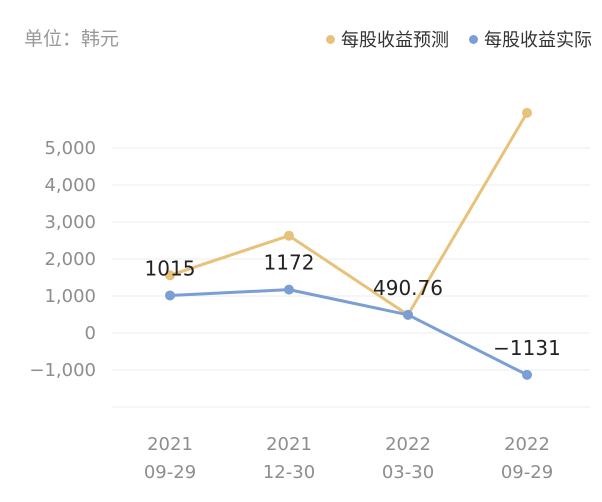 The image size is (602, 502). Describe the element at coordinates (408, 472) in the screenshot. I see `x-tick-label: 03-30` at that location.